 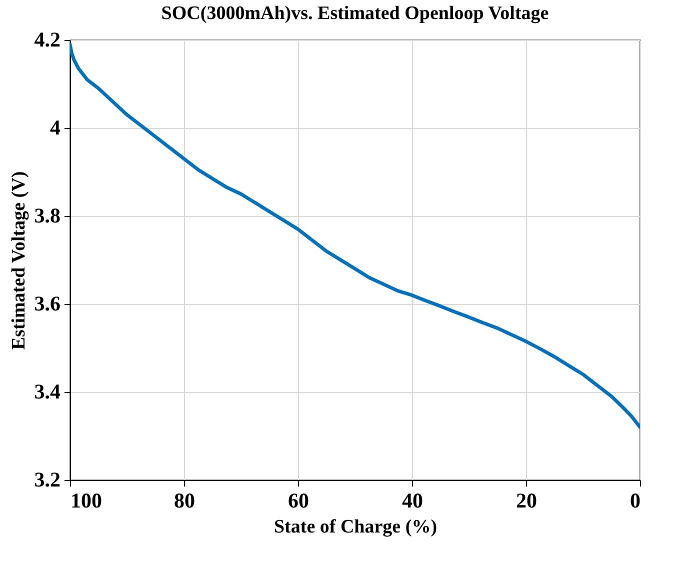 What do you see at coordinates (412, 500) in the screenshot?
I see `x-tick-label: 40` at bounding box center [412, 500].